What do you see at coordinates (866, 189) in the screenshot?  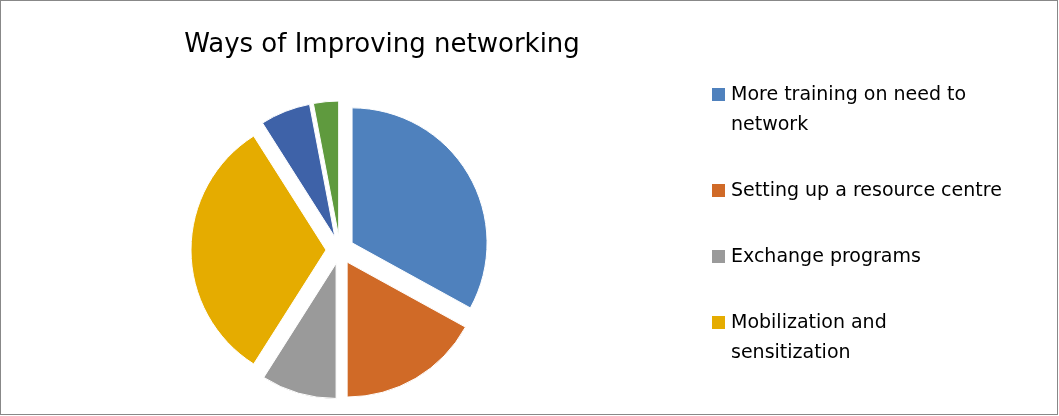 I see `legend-label: Setting up a resource centre` at bounding box center [866, 189].